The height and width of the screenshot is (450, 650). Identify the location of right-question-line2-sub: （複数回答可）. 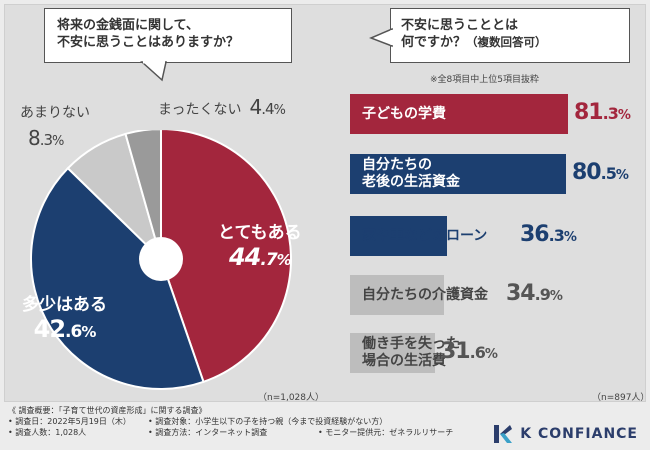
(506, 42).